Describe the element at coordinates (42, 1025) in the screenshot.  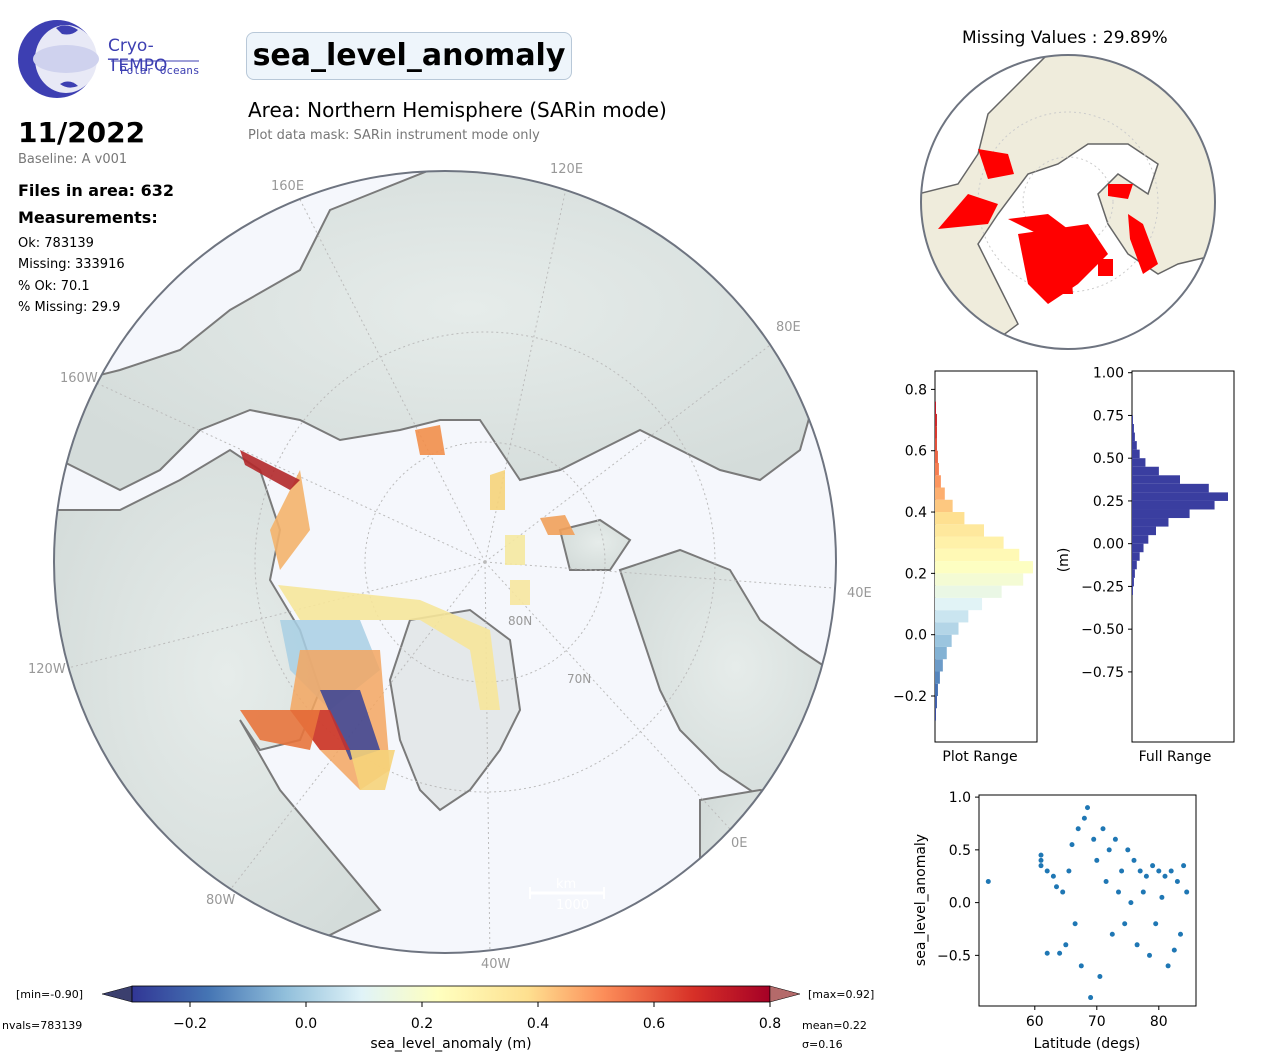
I see `colorbar-nvals: nvals=783139` at that location.